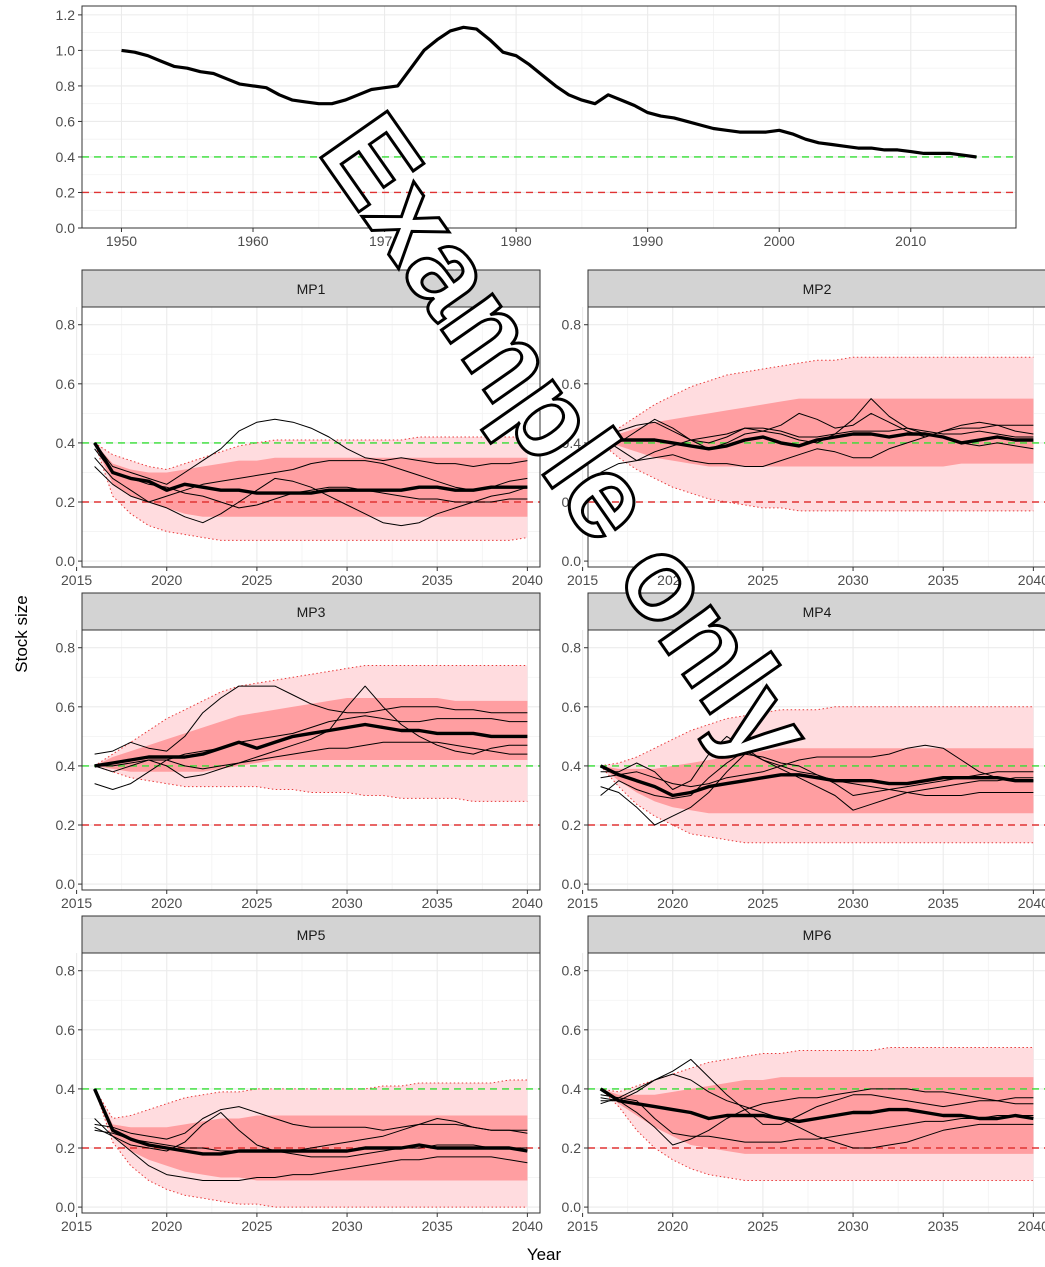 The image size is (1045, 1267). I want to click on panel-mp3-x-tick-label: 2040, so click(527, 903).